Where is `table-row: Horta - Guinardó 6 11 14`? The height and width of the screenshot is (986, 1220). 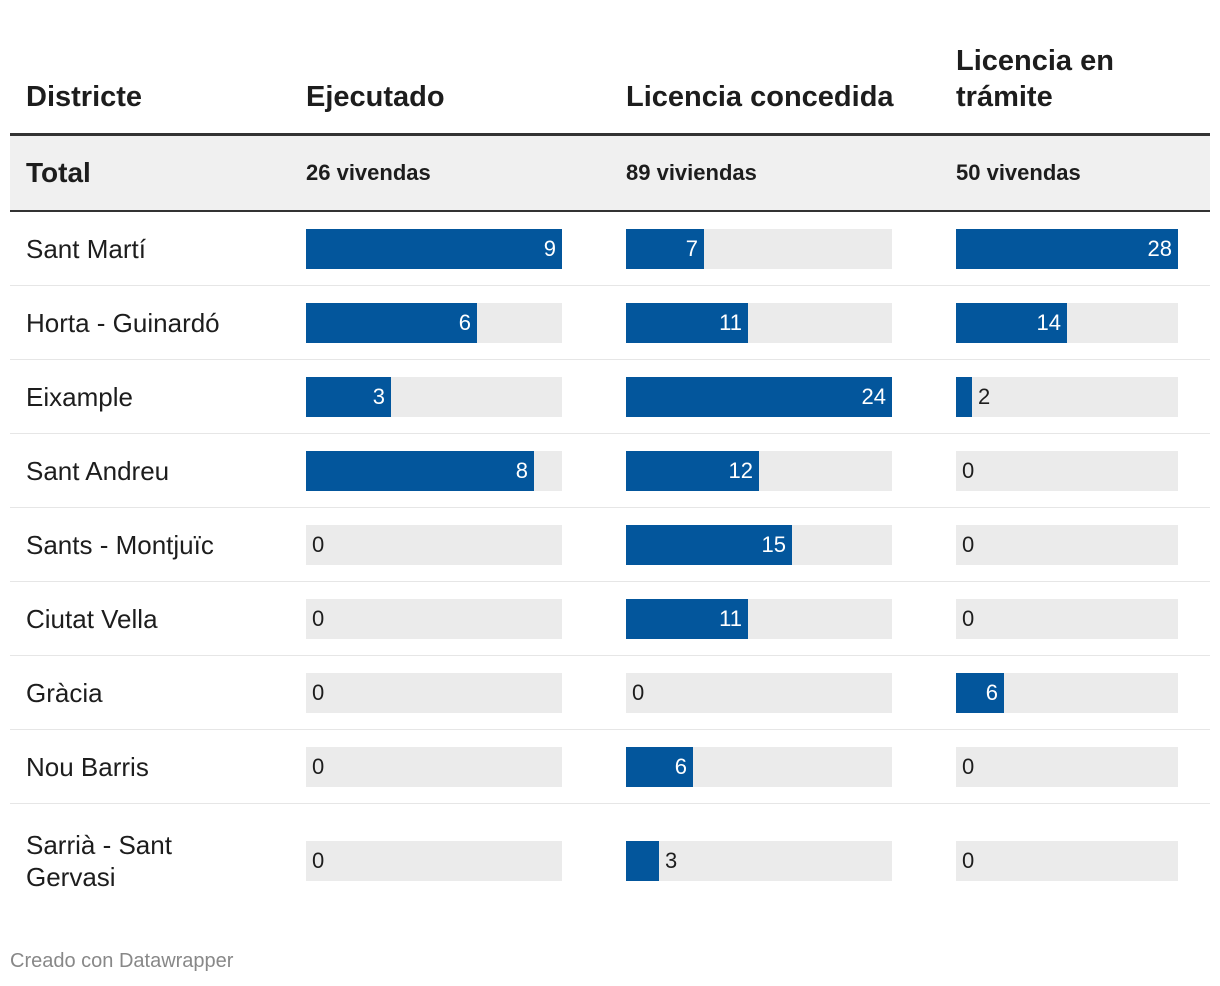
table-row: Horta - Guinardó 6 11 14 is located at coordinates (610, 323).